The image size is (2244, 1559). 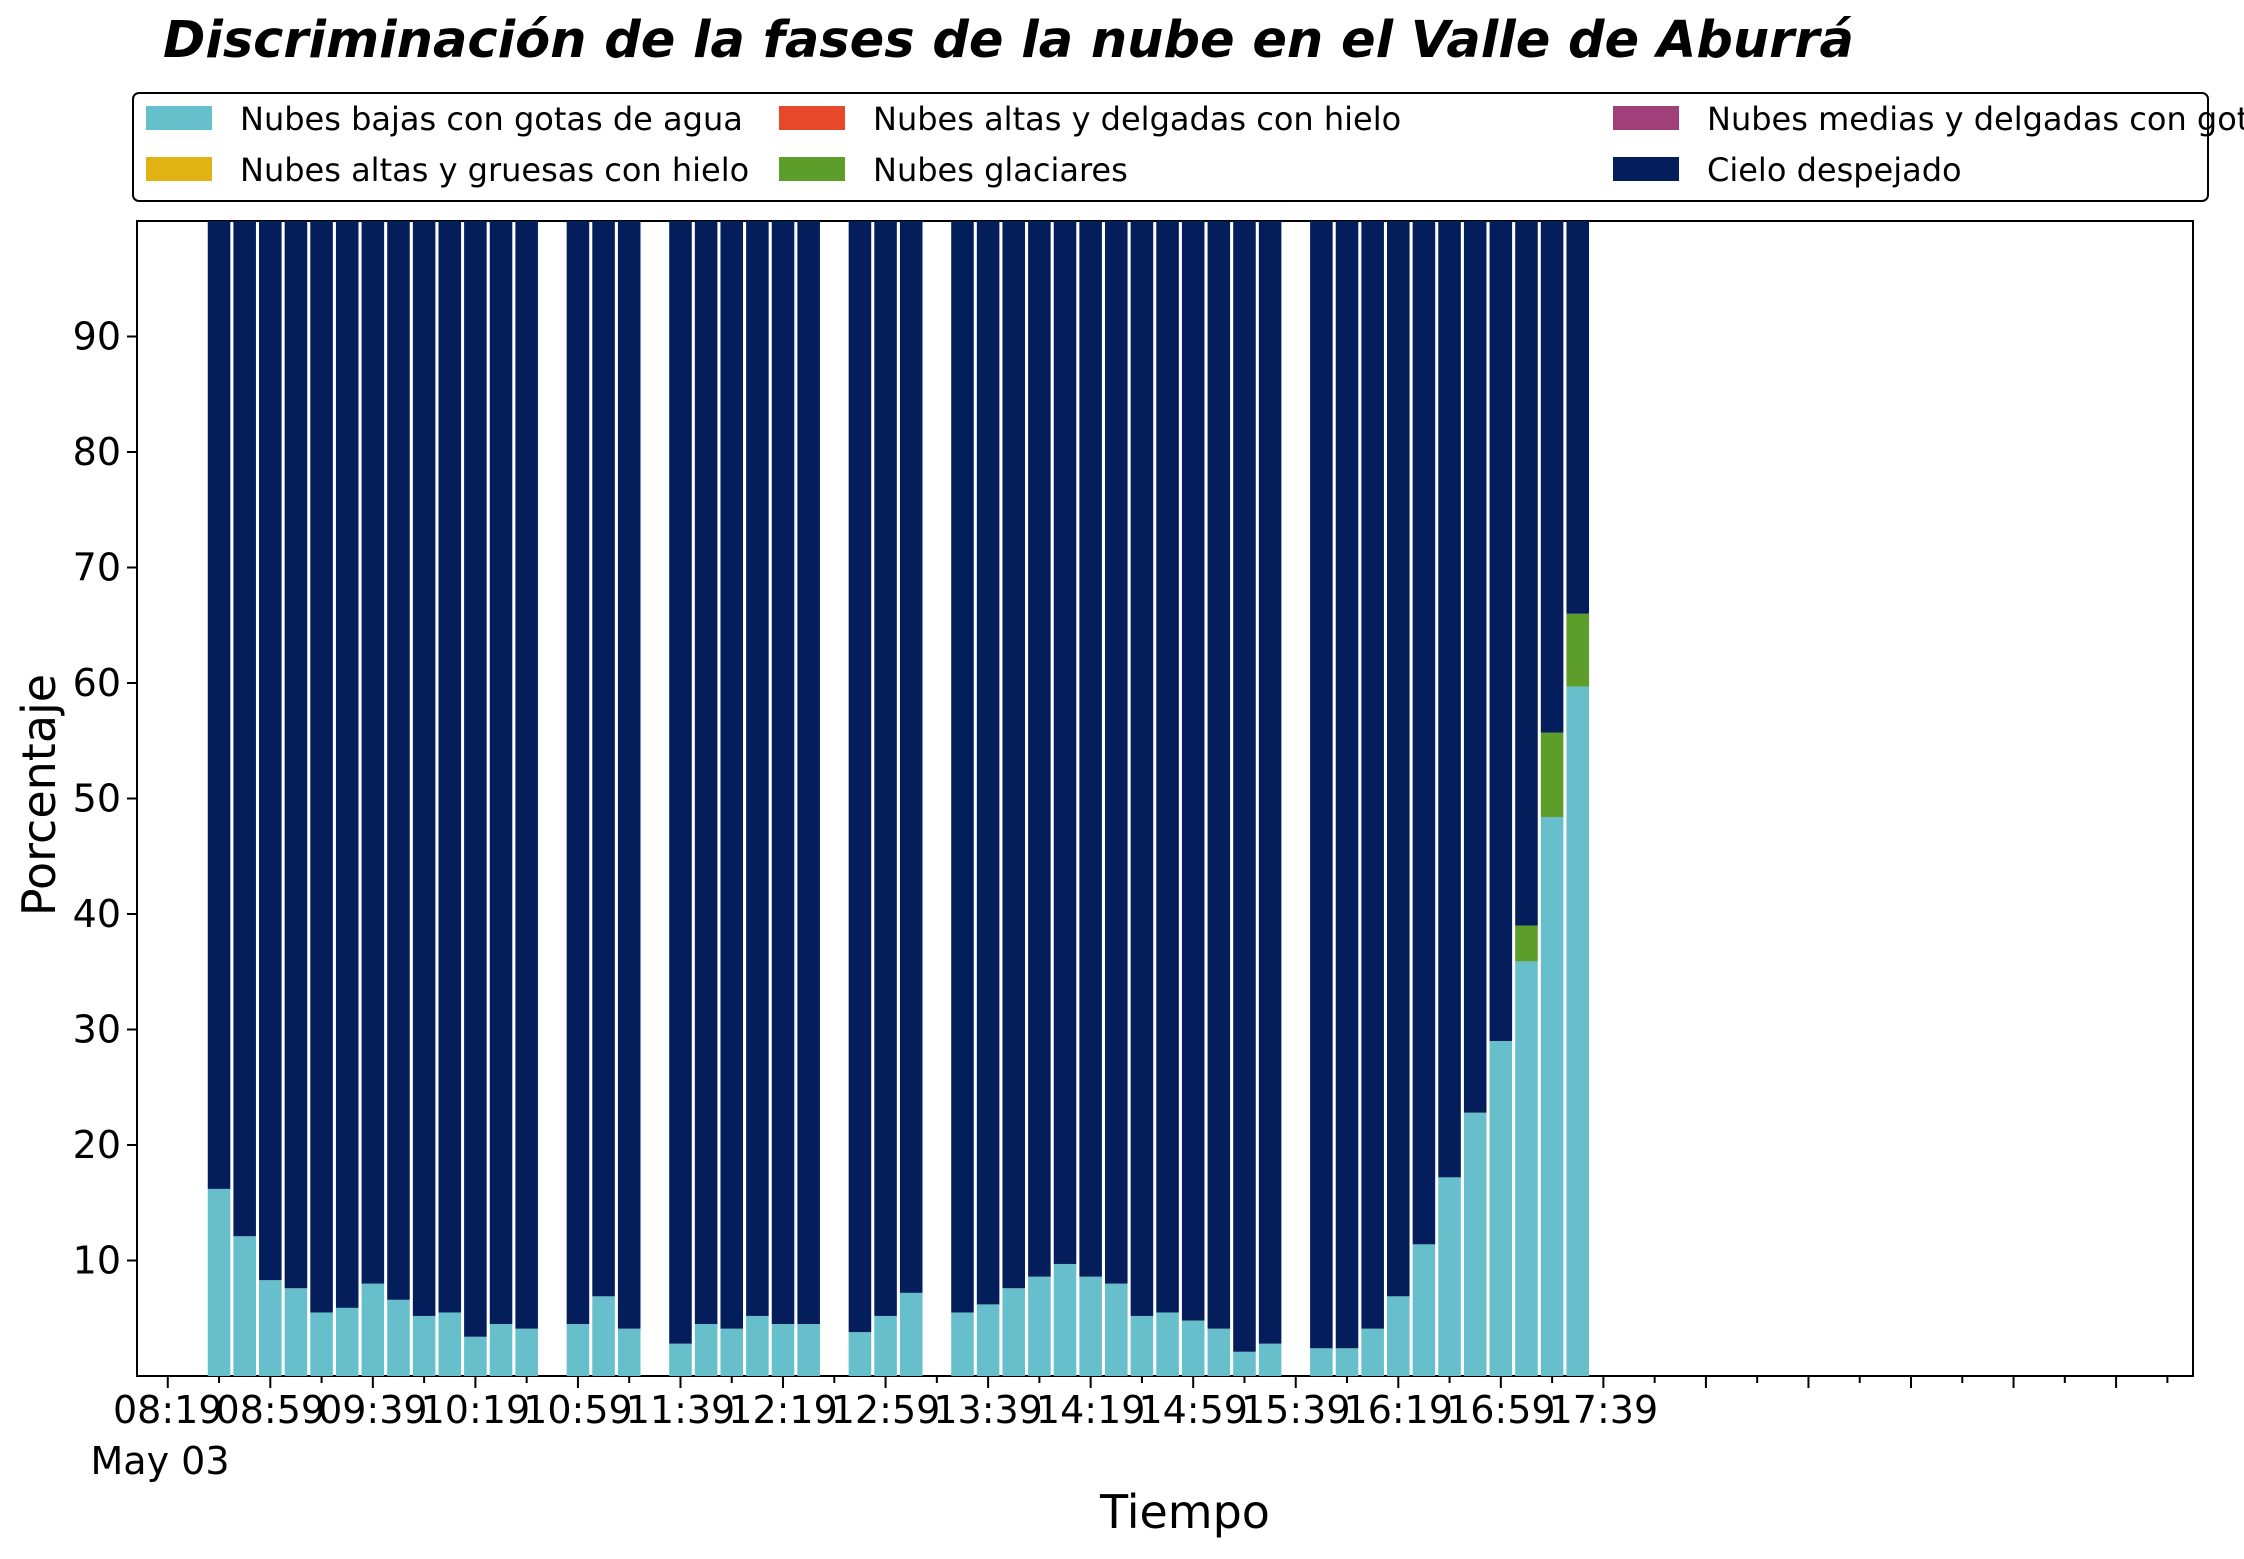 What do you see at coordinates (886, 1410) in the screenshot?
I see `x-tick-label: 12:59` at bounding box center [886, 1410].